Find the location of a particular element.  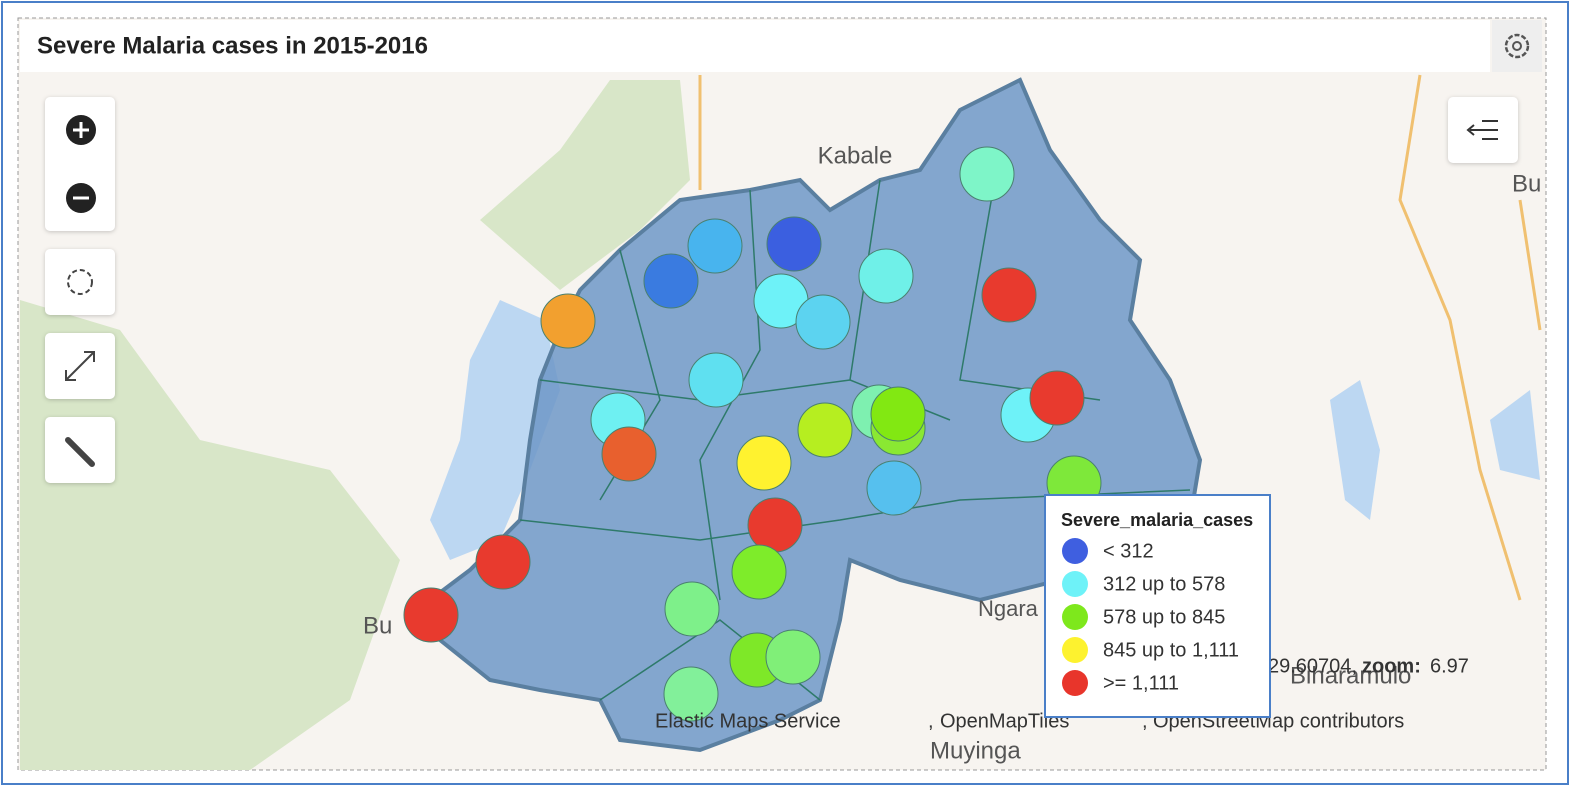

locate-button is located at coordinates (80, 282).